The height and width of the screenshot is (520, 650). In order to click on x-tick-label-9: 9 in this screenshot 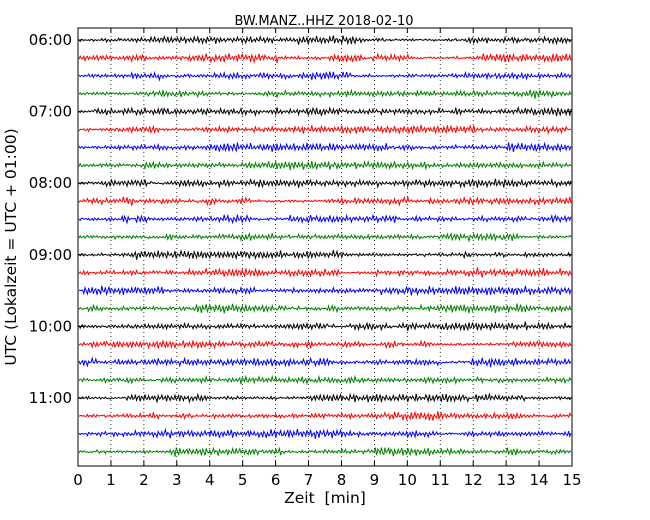, I will do `click(375, 480)`.